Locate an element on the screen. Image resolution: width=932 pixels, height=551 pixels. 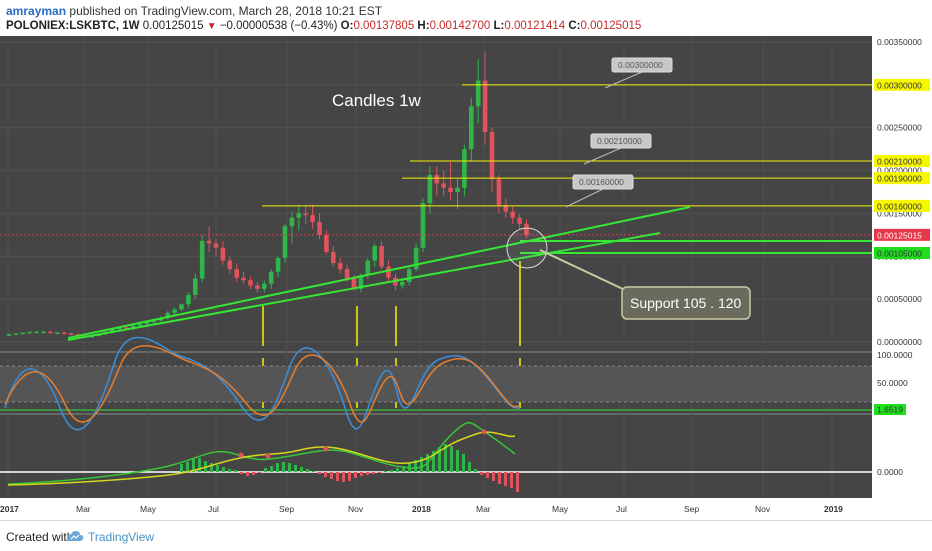
stoch-k-line is located at coordinates (262, 383).